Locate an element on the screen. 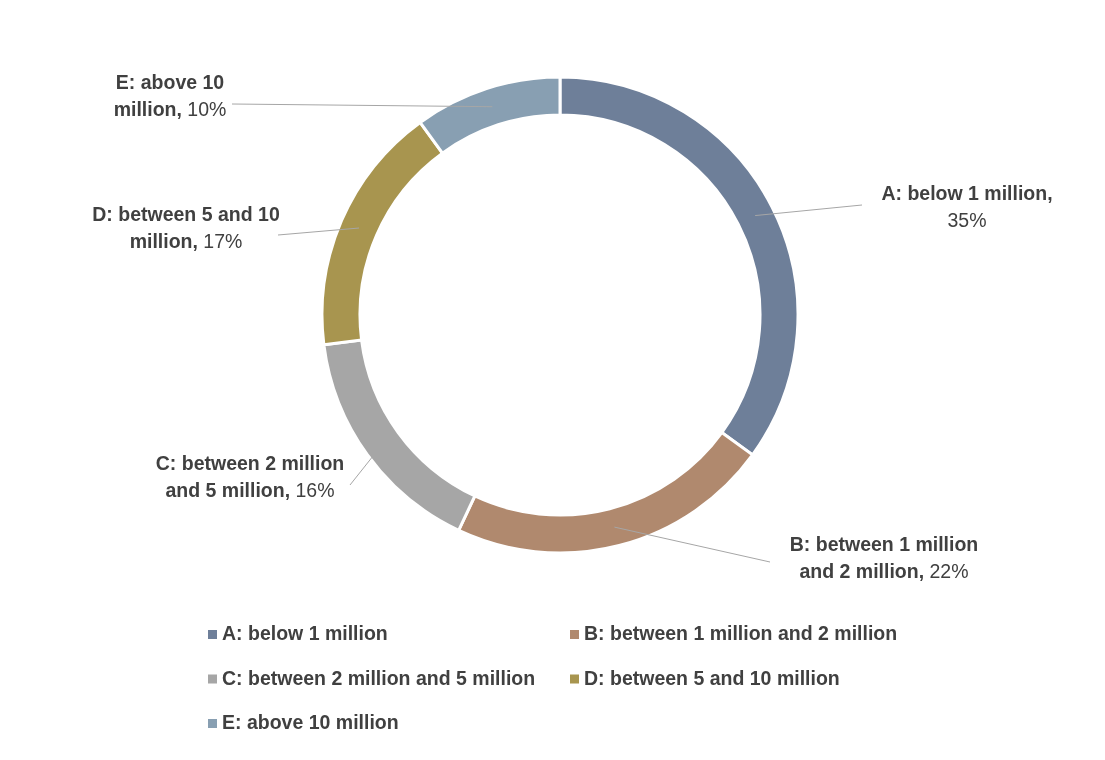 This screenshot has width=1105, height=760. data-label: D: between 5 and 10 million, 17% is located at coordinates (186, 227).